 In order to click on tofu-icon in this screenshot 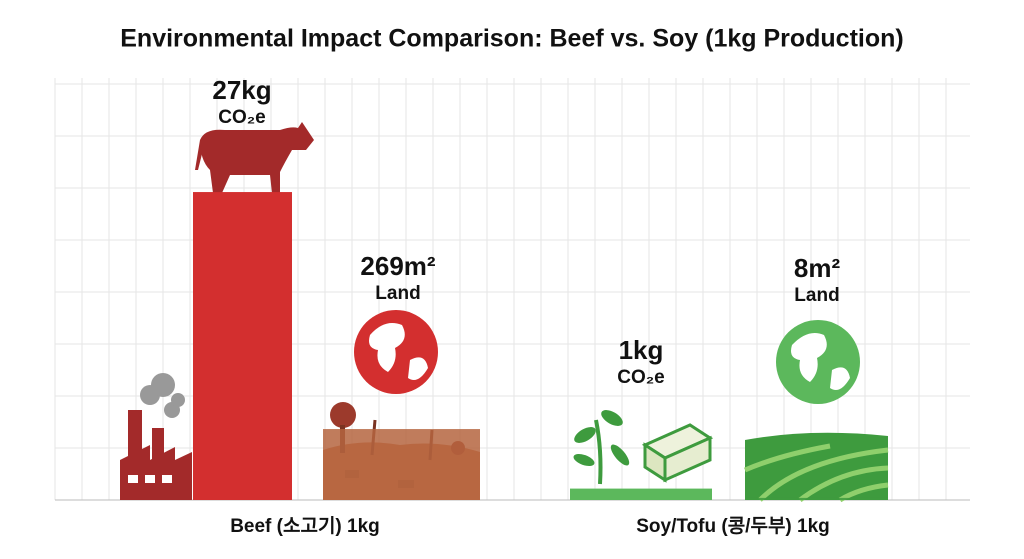, I will do `click(677, 453)`.